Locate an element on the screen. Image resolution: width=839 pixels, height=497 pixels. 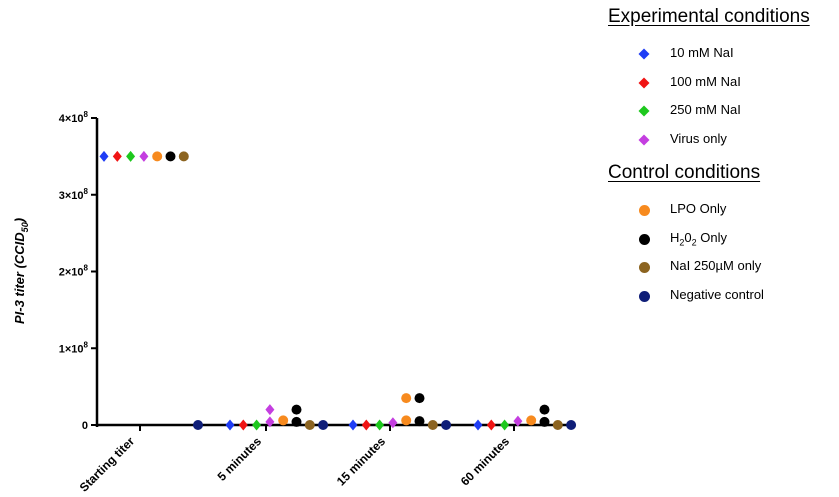
legend-item-negative-control: Negative control is located at coordinates (709, 295).